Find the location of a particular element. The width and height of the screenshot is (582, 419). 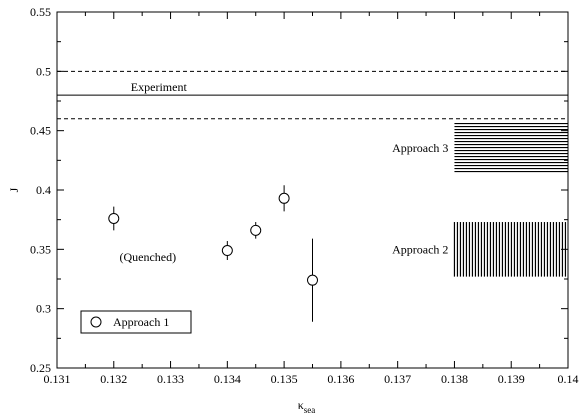

x-axis-title: κsea is located at coordinates (307, 406).